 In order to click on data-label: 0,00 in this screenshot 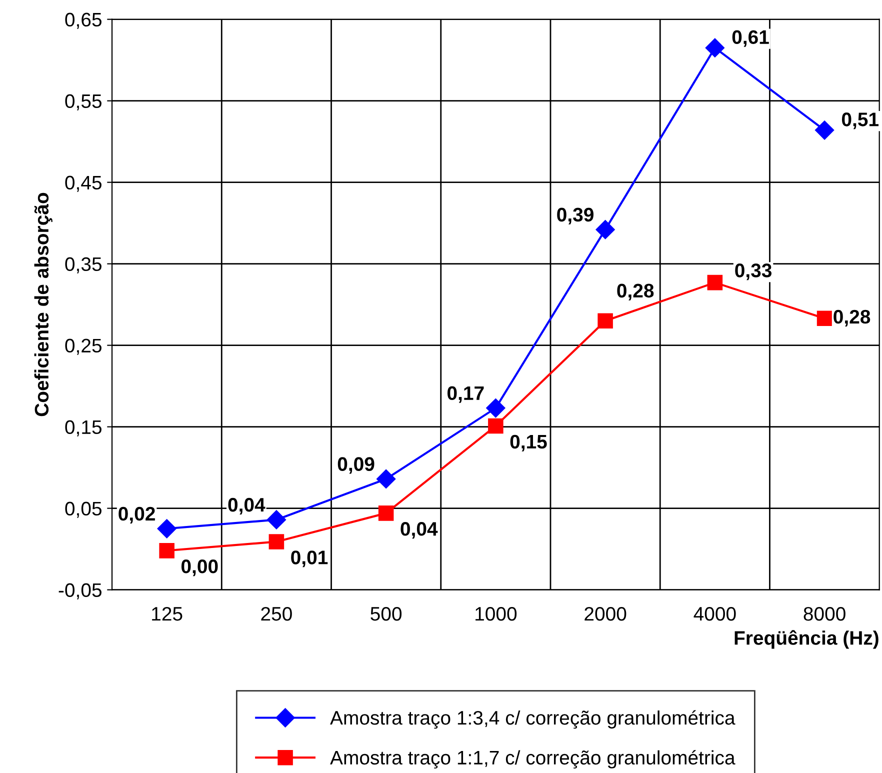, I will do `click(199, 568)`.